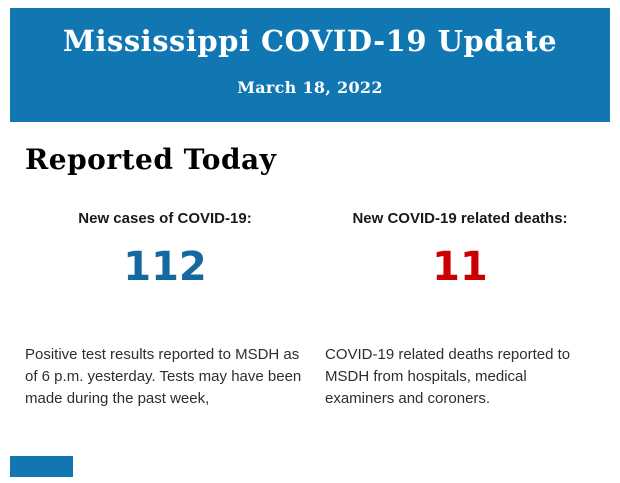 The image size is (620, 483). Describe the element at coordinates (310, 87) in the screenshot. I see `report-date: March 18, 2022` at that location.